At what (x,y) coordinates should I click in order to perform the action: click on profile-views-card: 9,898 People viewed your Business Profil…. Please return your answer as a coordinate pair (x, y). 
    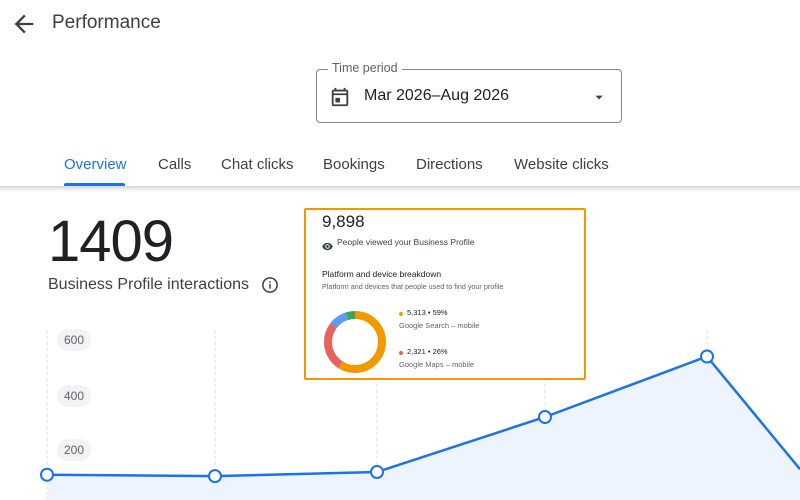
    Looking at the image, I should click on (445, 294).